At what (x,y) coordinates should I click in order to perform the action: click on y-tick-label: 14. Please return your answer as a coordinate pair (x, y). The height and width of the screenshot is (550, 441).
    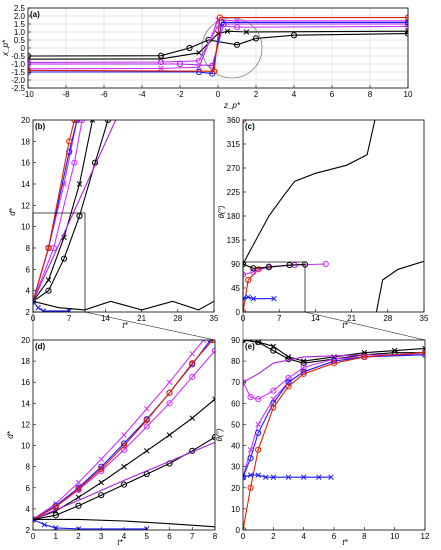
    Looking at the image, I should click on (25, 403).